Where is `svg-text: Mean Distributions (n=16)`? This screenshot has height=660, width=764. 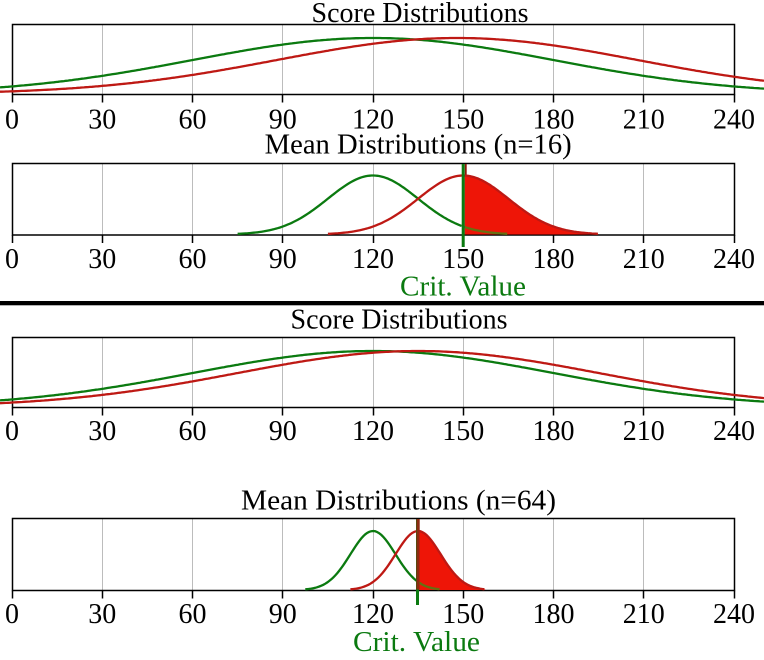 svg-text: Mean Distributions (n=16) is located at coordinates (418, 144).